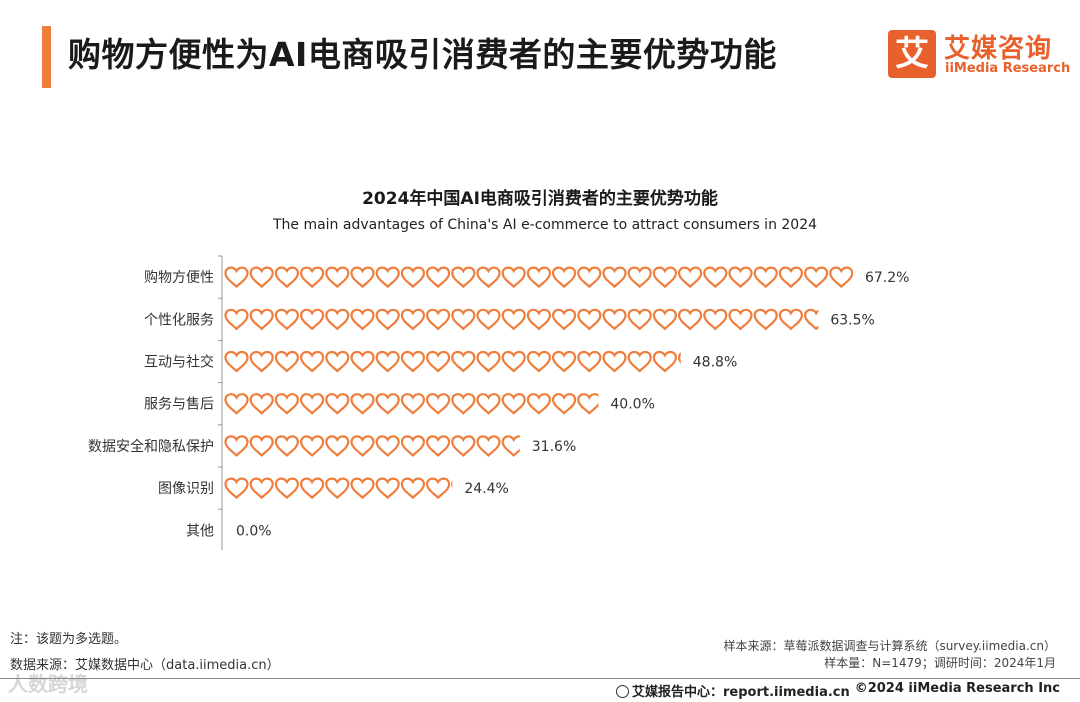  Describe the element at coordinates (741, 692) in the screenshot. I see `report-center-text: 艾媒报告中心：report.iimedia.cn` at that location.